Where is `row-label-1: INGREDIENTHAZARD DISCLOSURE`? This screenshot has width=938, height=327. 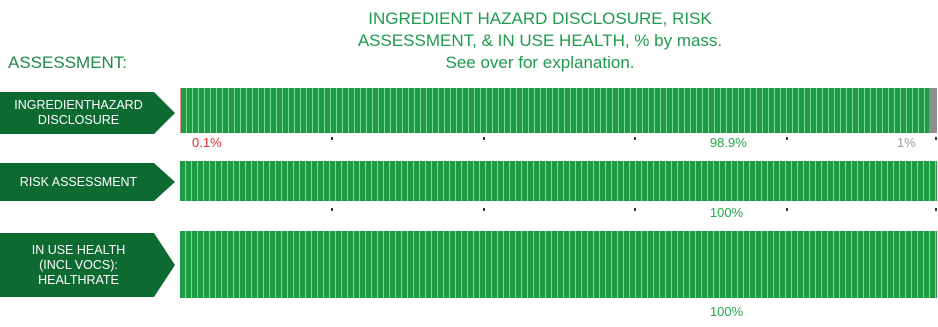
row-label-1: INGREDIENTHAZARD DISCLOSURE is located at coordinates (87, 113).